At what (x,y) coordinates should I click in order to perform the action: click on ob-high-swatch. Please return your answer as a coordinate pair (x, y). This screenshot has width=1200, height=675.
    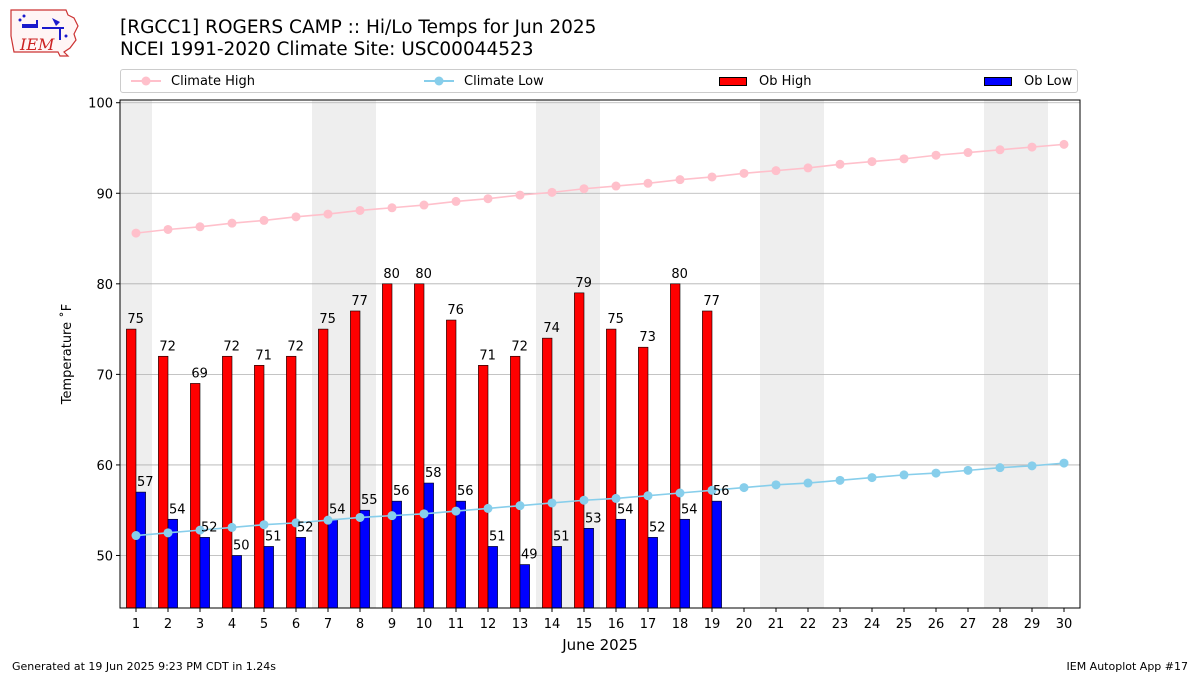
    Looking at the image, I should click on (733, 81).